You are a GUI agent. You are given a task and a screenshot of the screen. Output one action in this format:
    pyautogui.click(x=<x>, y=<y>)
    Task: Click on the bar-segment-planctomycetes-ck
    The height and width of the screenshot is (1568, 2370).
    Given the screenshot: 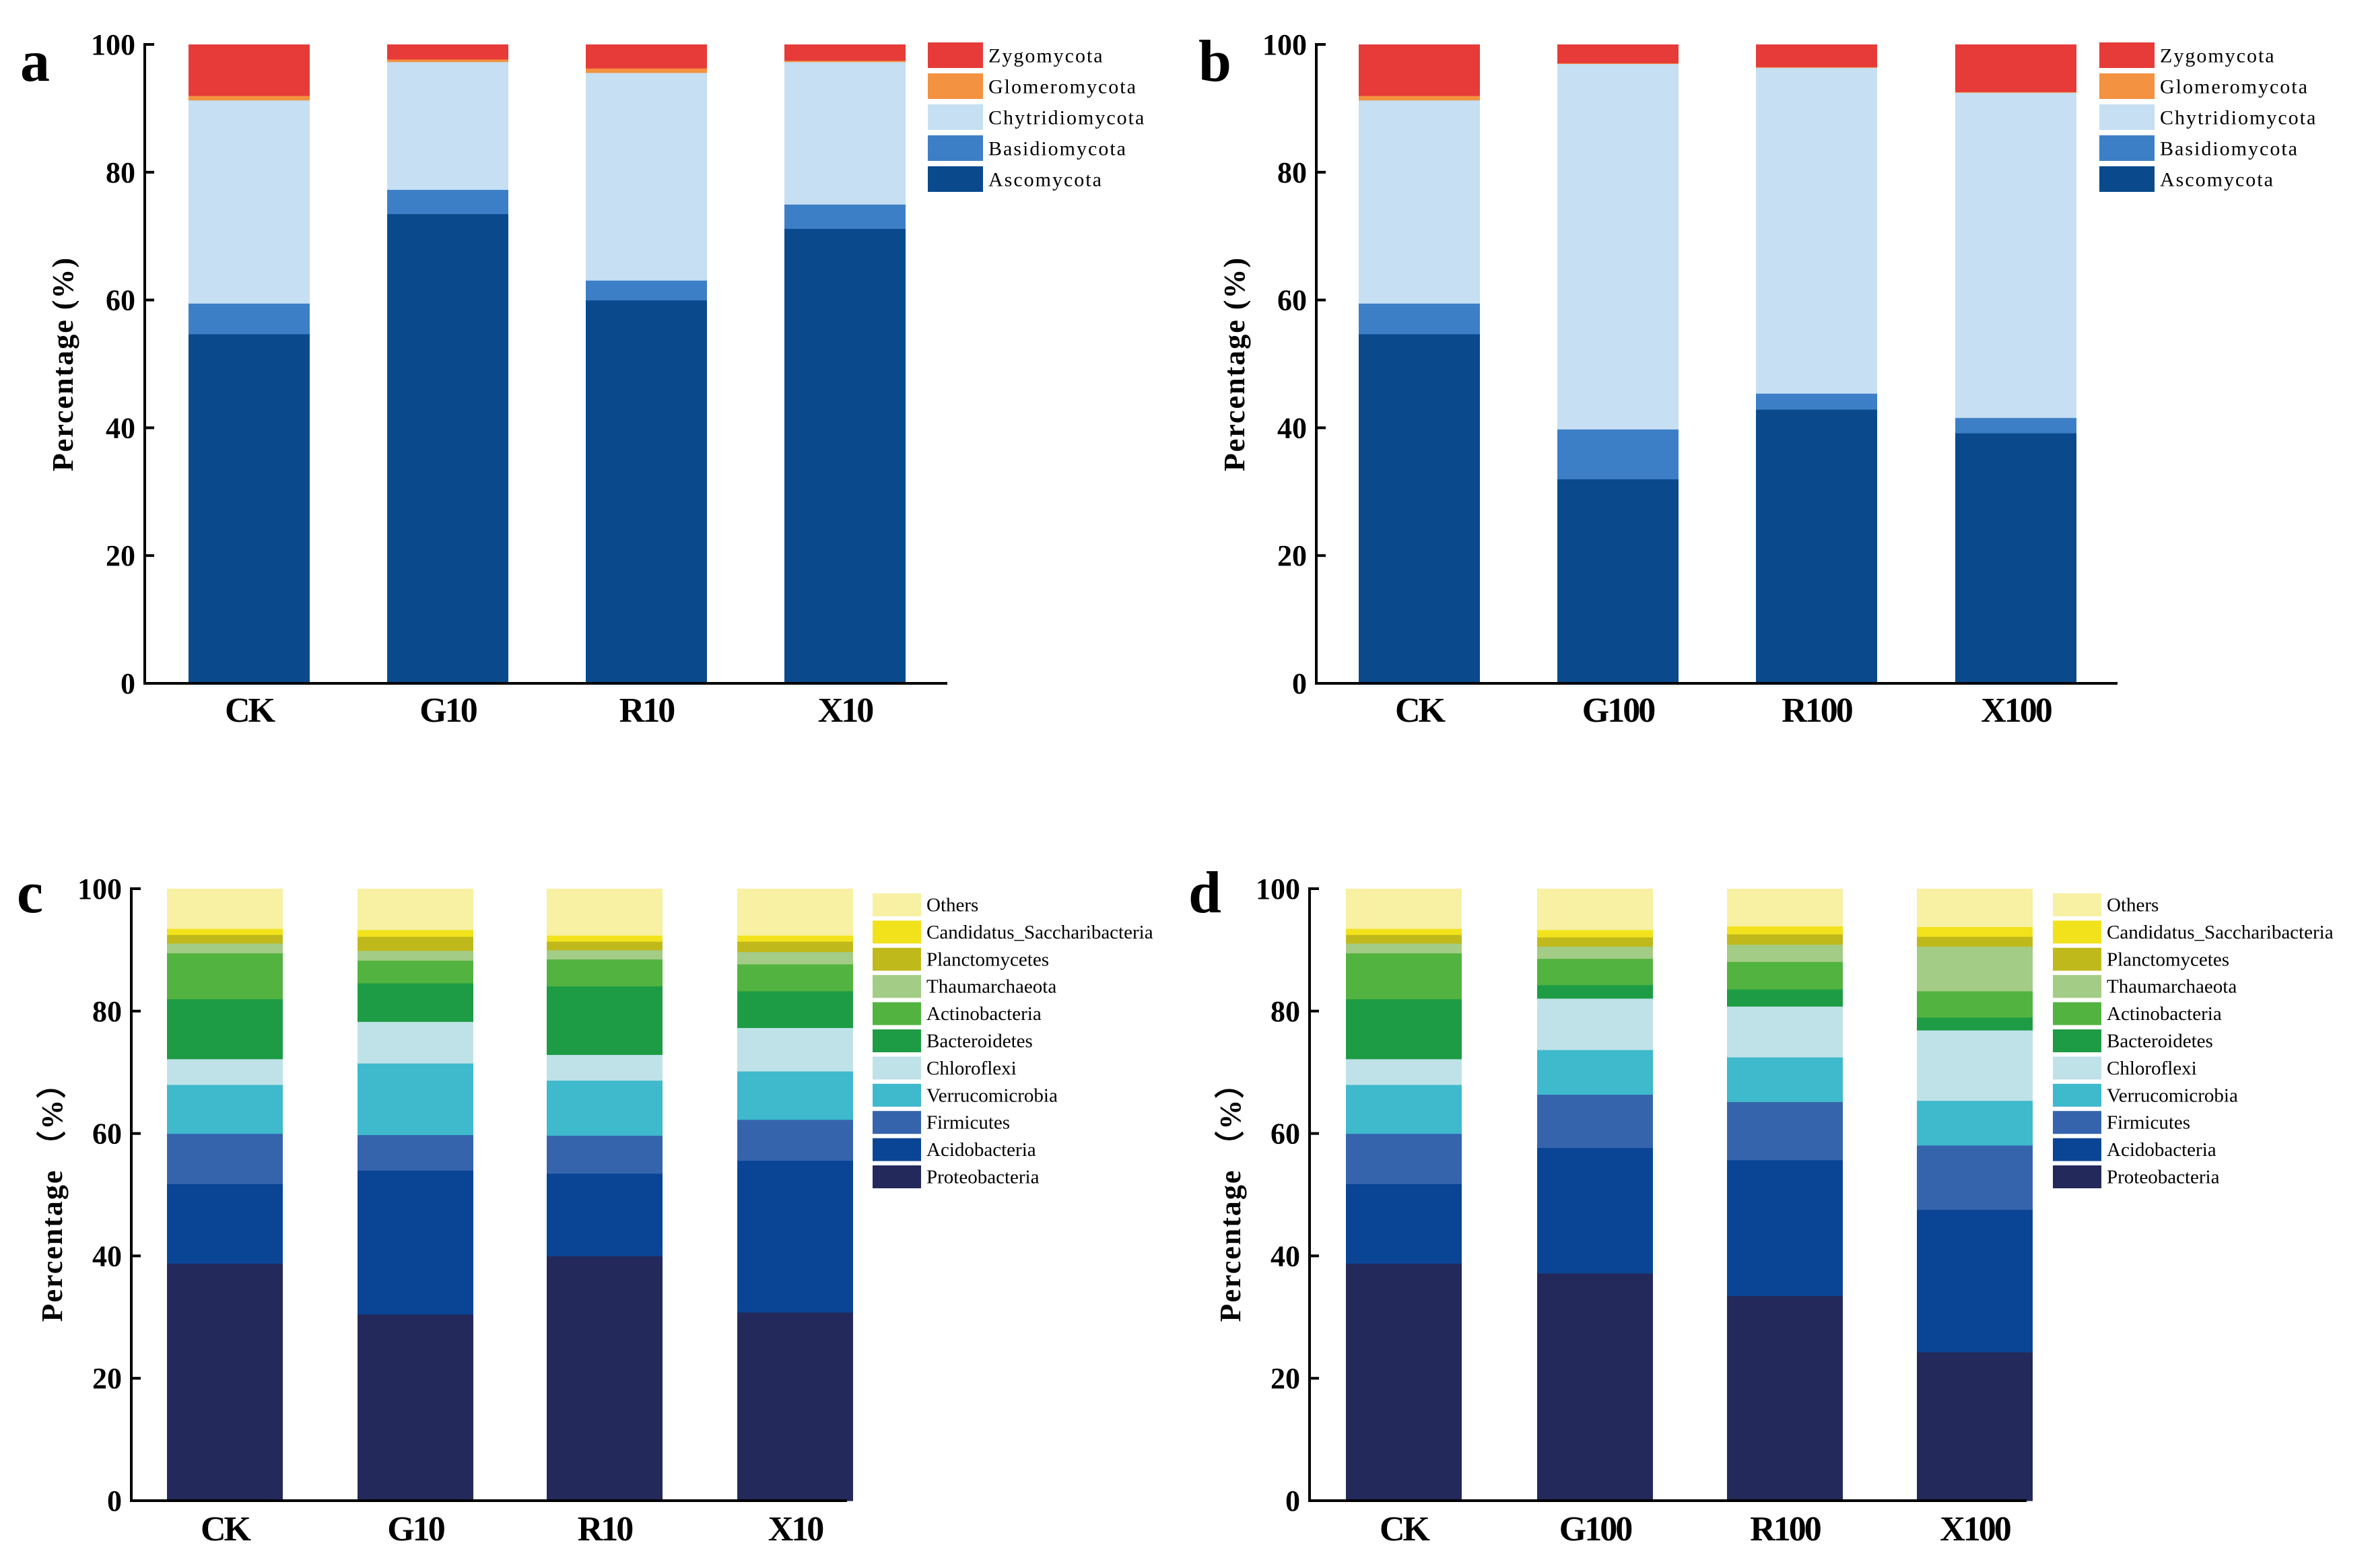 What is the action you would take?
    pyautogui.click(x=225, y=939)
    